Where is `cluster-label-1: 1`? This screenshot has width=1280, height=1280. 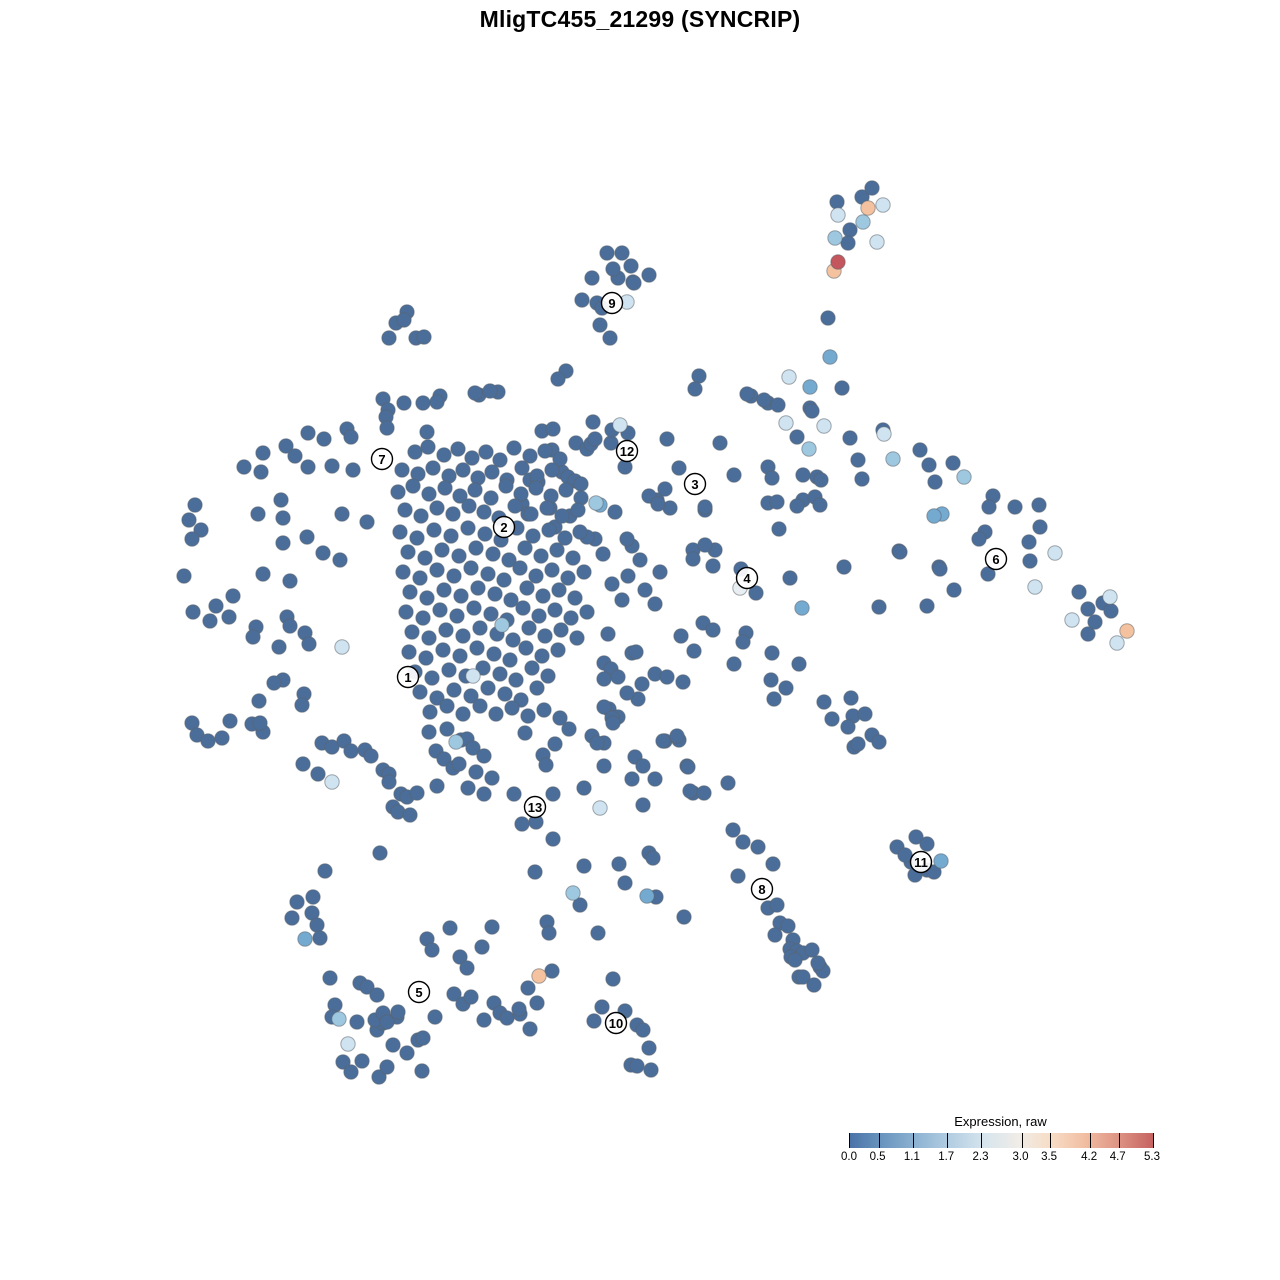 cluster-label-1: 1 is located at coordinates (408, 677).